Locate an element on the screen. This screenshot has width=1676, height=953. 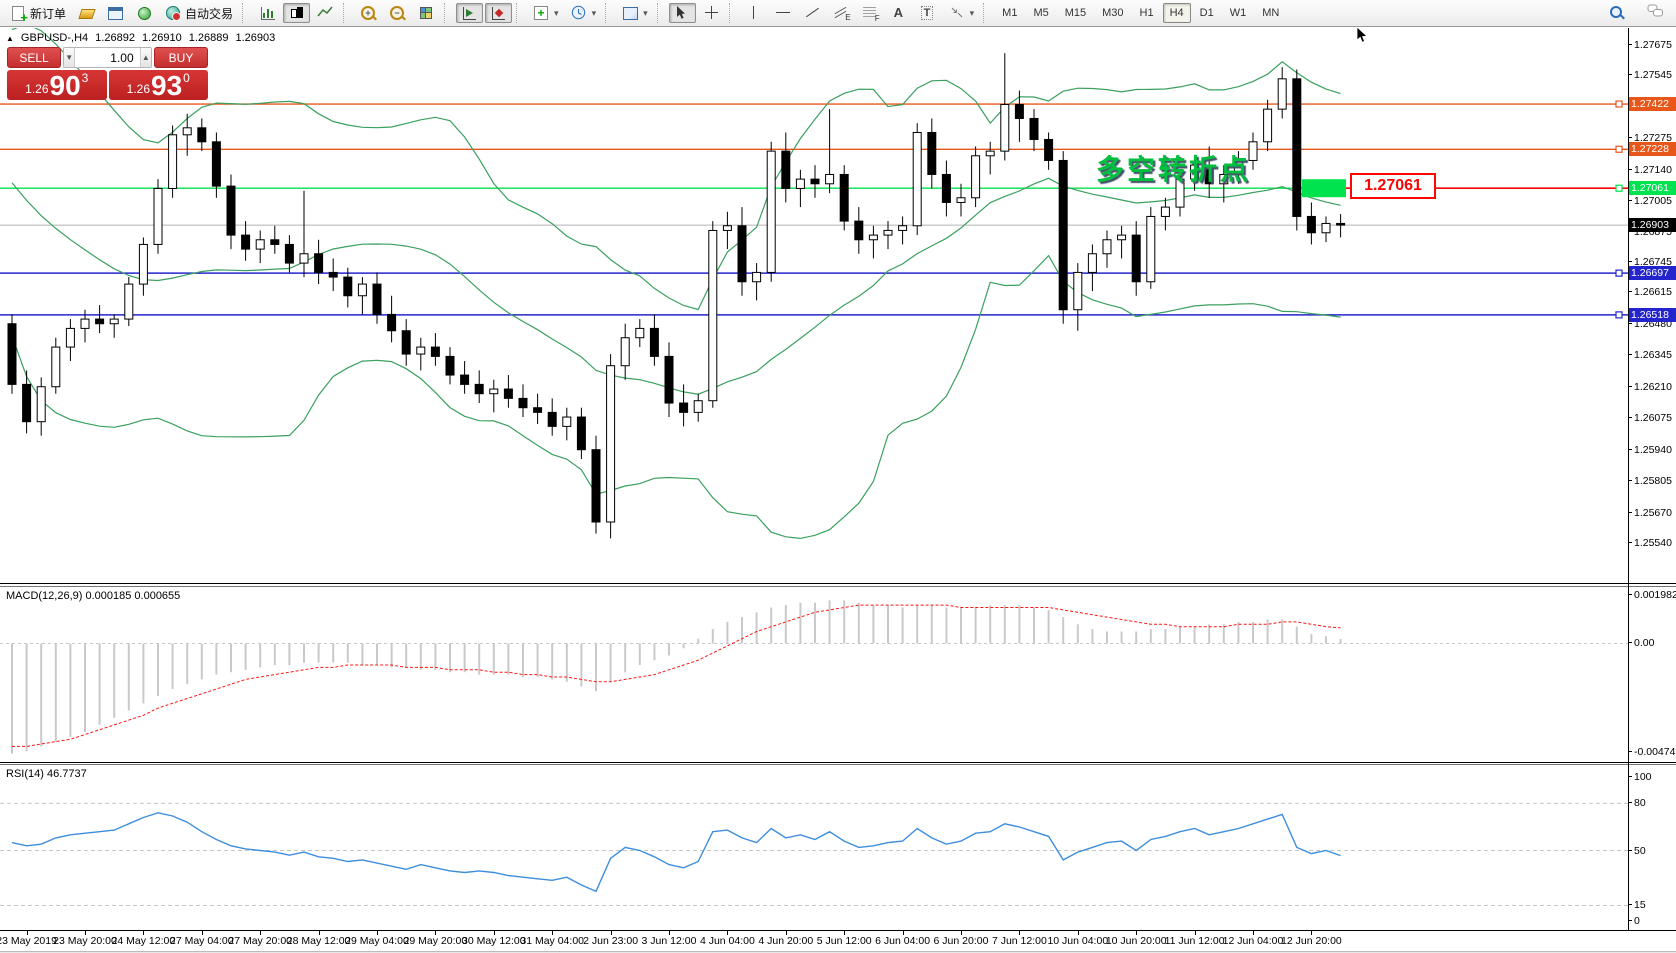
auto-trading-button: 自动交易 is located at coordinates (199, 13).